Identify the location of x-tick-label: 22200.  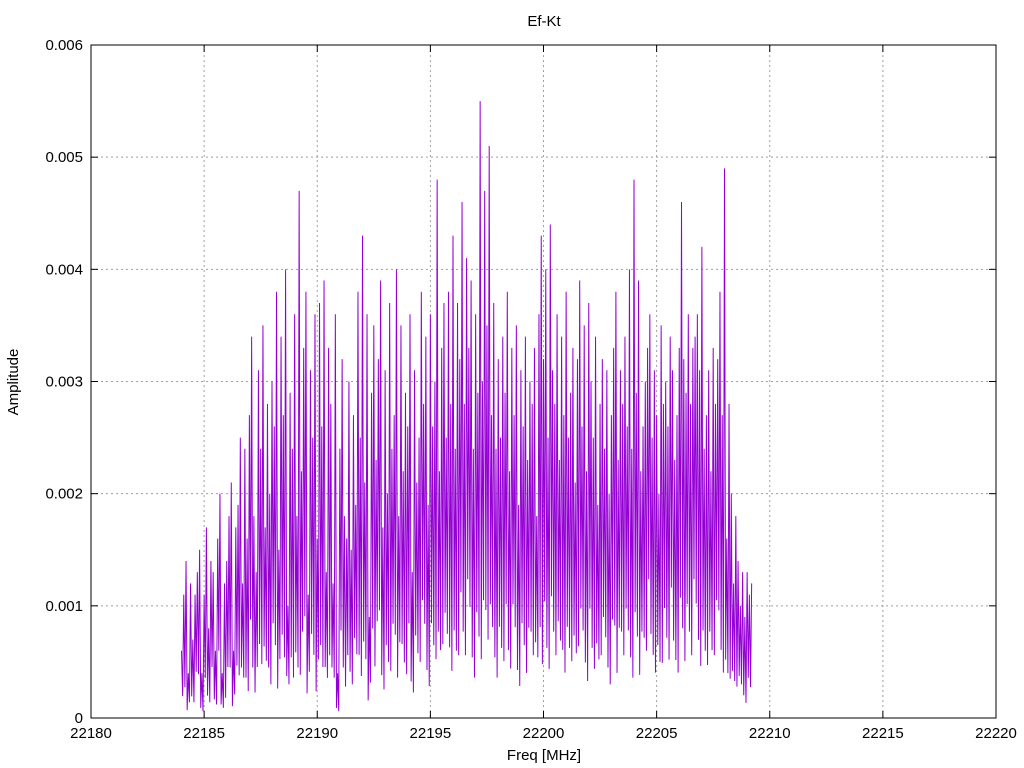
(544, 733).